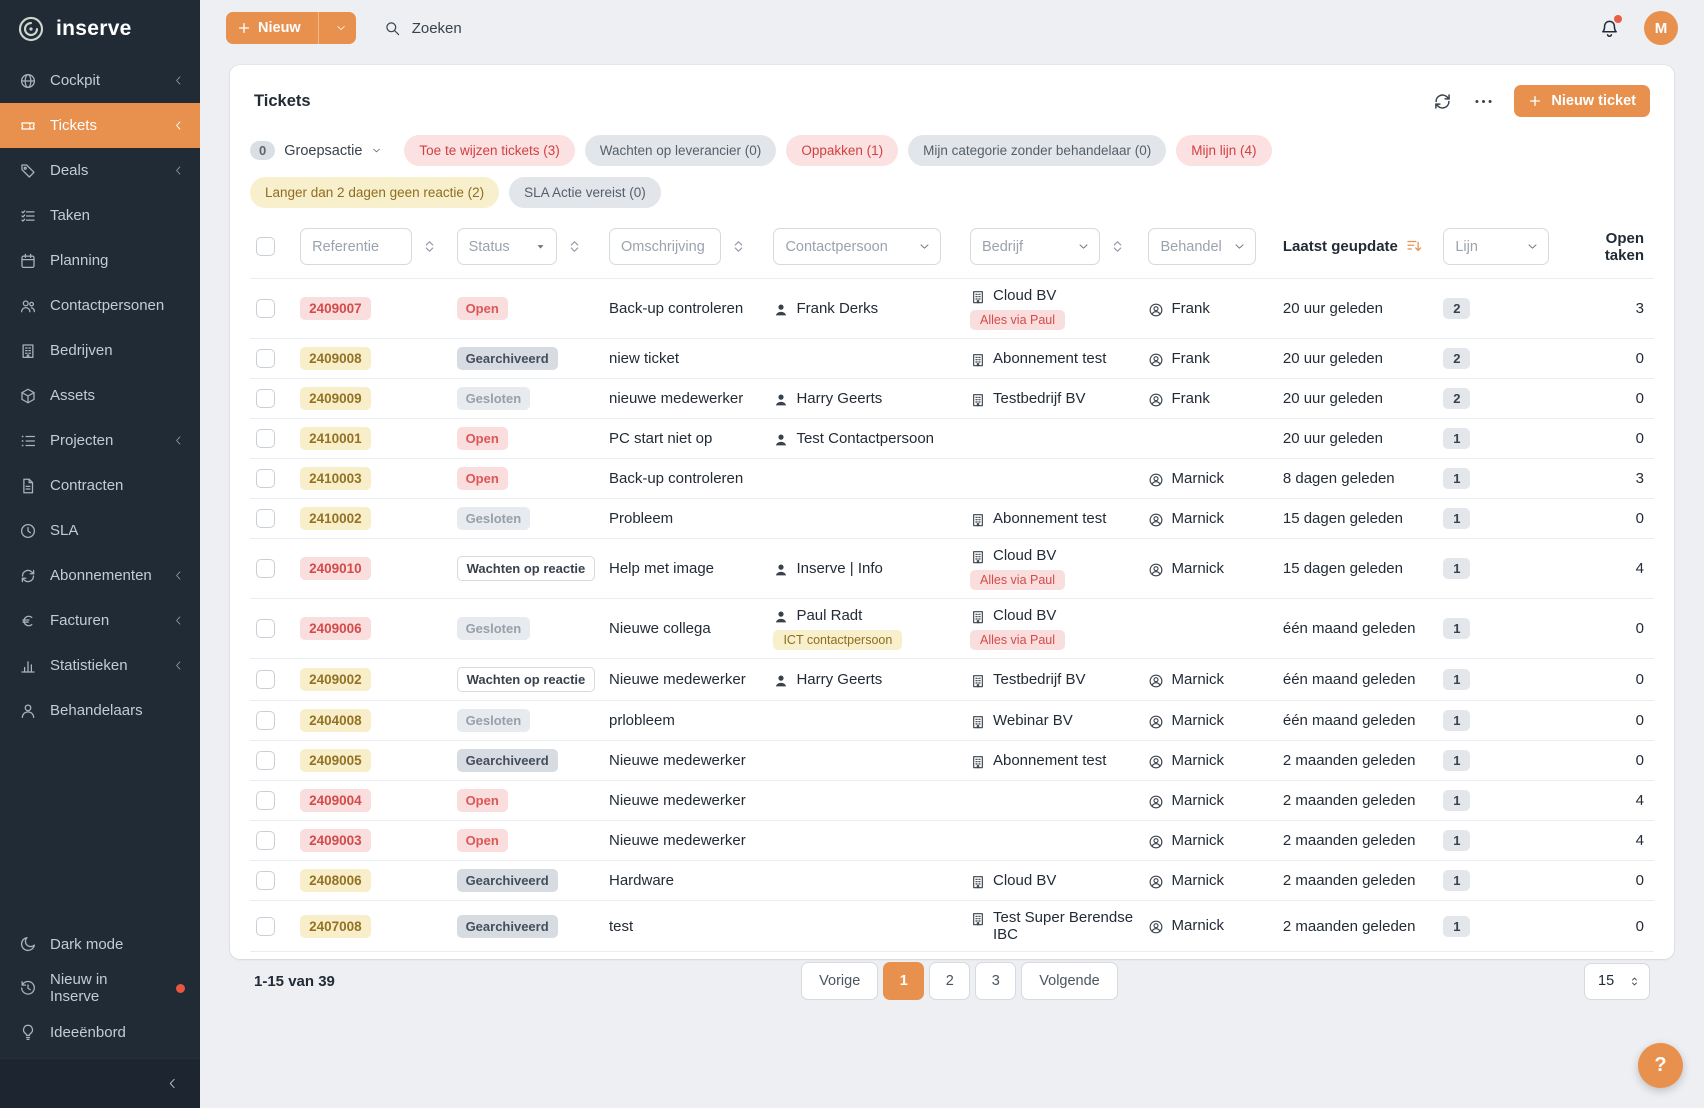  I want to click on group-action-dropdown: 0 Groepsactie, so click(316, 150).